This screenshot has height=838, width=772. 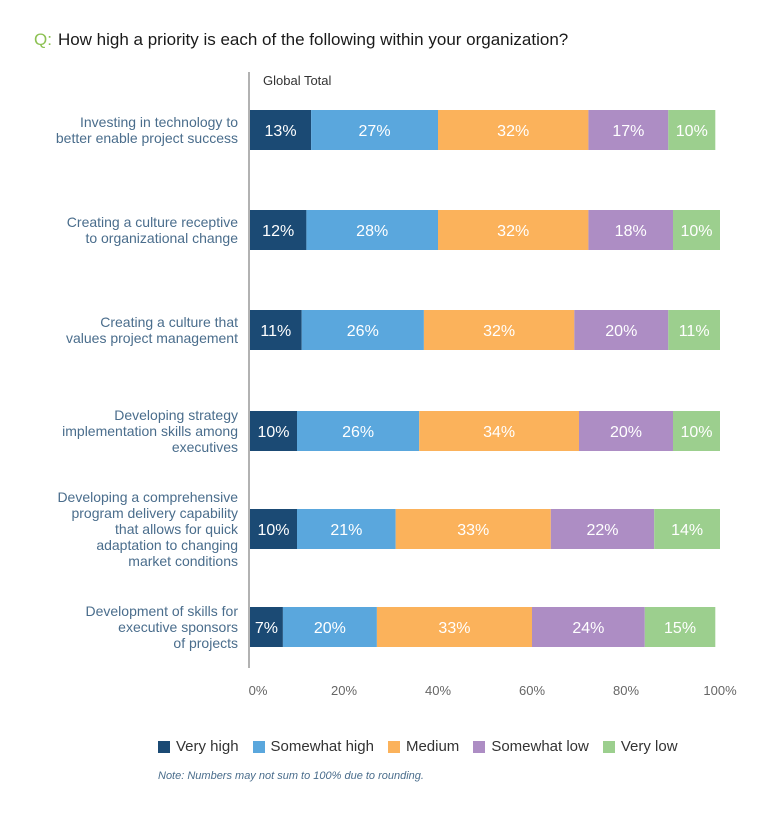 I want to click on legend-item-medium: Medium, so click(x=423, y=746).